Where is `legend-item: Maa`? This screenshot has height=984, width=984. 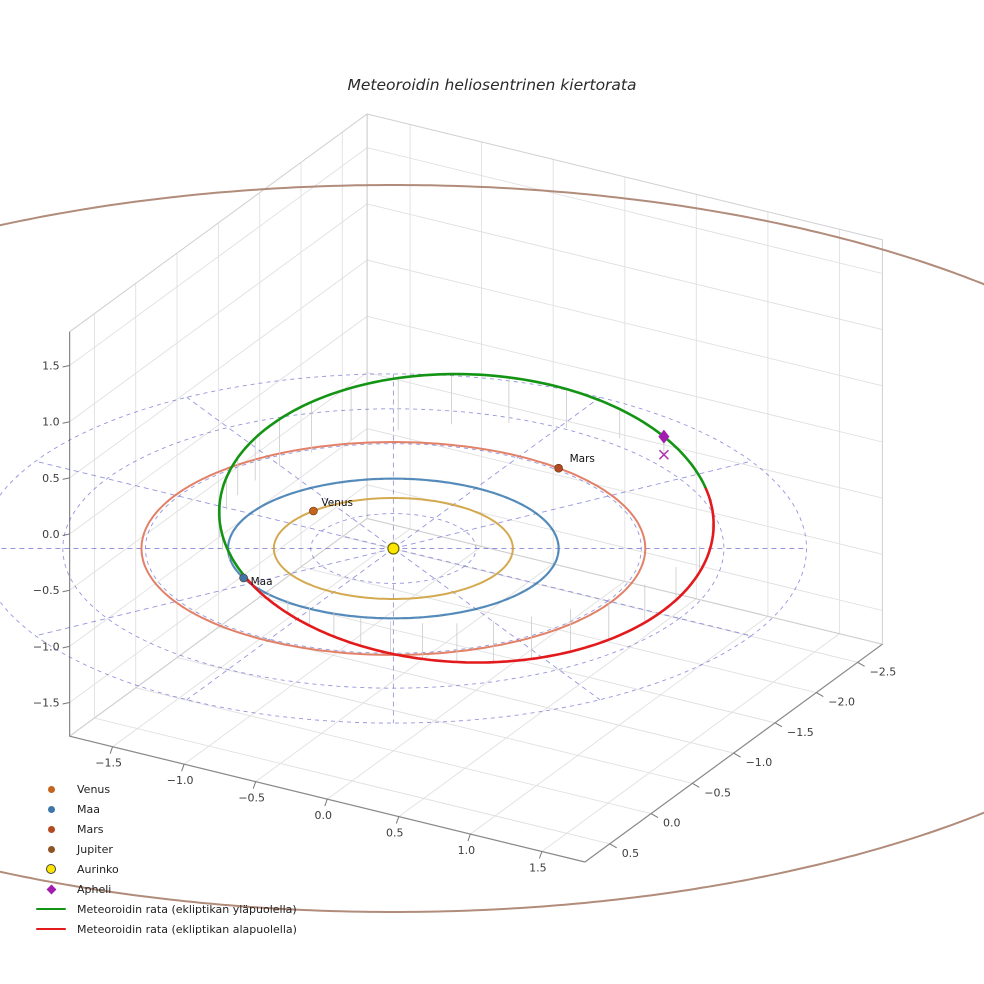
legend-item: Maa is located at coordinates (165, 809).